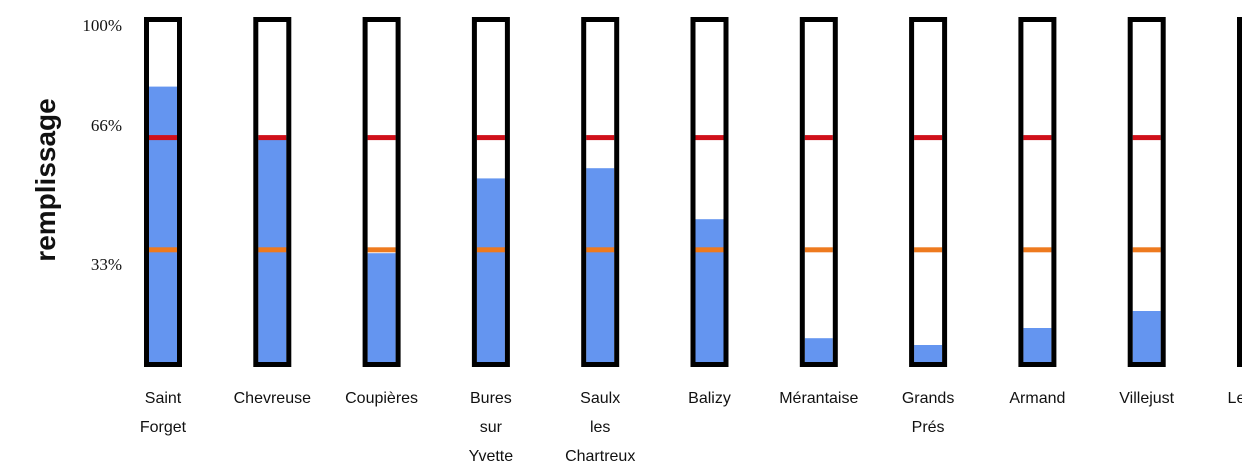 The height and width of the screenshot is (468, 1242). I want to click on category-label-line: Balizy, so click(709, 398).